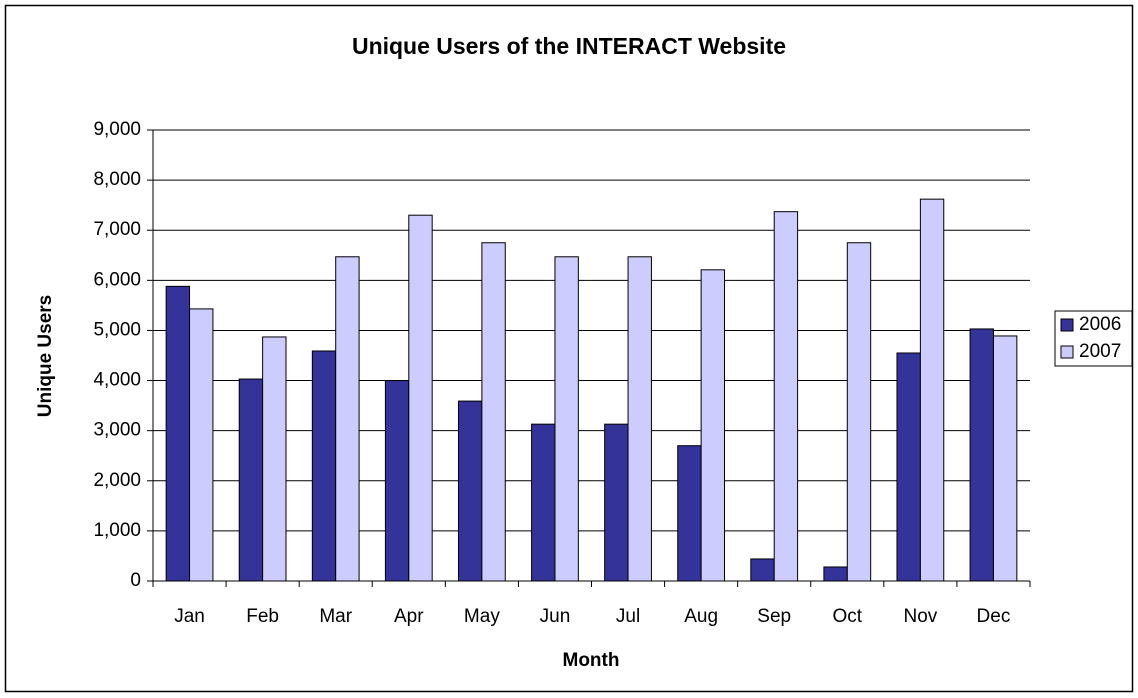  What do you see at coordinates (628, 616) in the screenshot?
I see `x-tick-label: Jul` at bounding box center [628, 616].